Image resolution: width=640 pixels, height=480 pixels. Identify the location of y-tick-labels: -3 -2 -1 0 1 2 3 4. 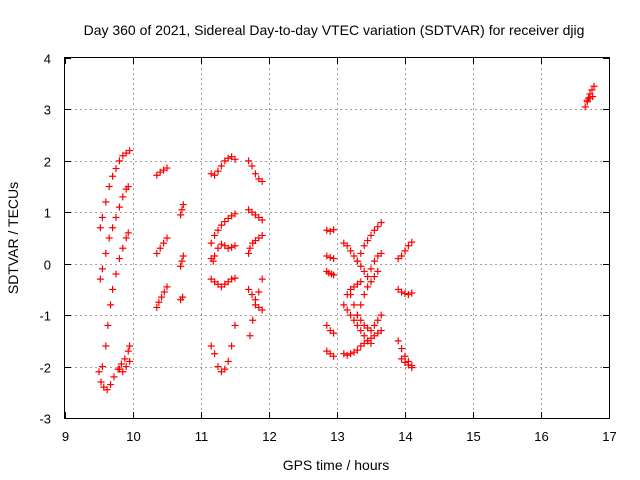
(45, 239).